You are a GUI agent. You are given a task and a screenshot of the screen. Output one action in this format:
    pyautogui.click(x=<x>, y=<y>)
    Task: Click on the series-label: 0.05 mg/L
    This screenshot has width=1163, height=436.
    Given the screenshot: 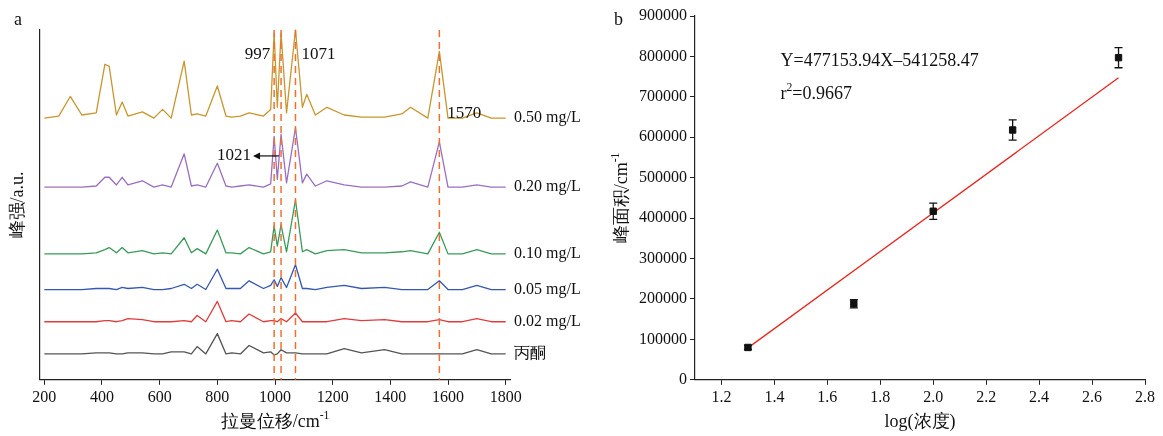 What is the action you would take?
    pyautogui.click(x=547, y=288)
    